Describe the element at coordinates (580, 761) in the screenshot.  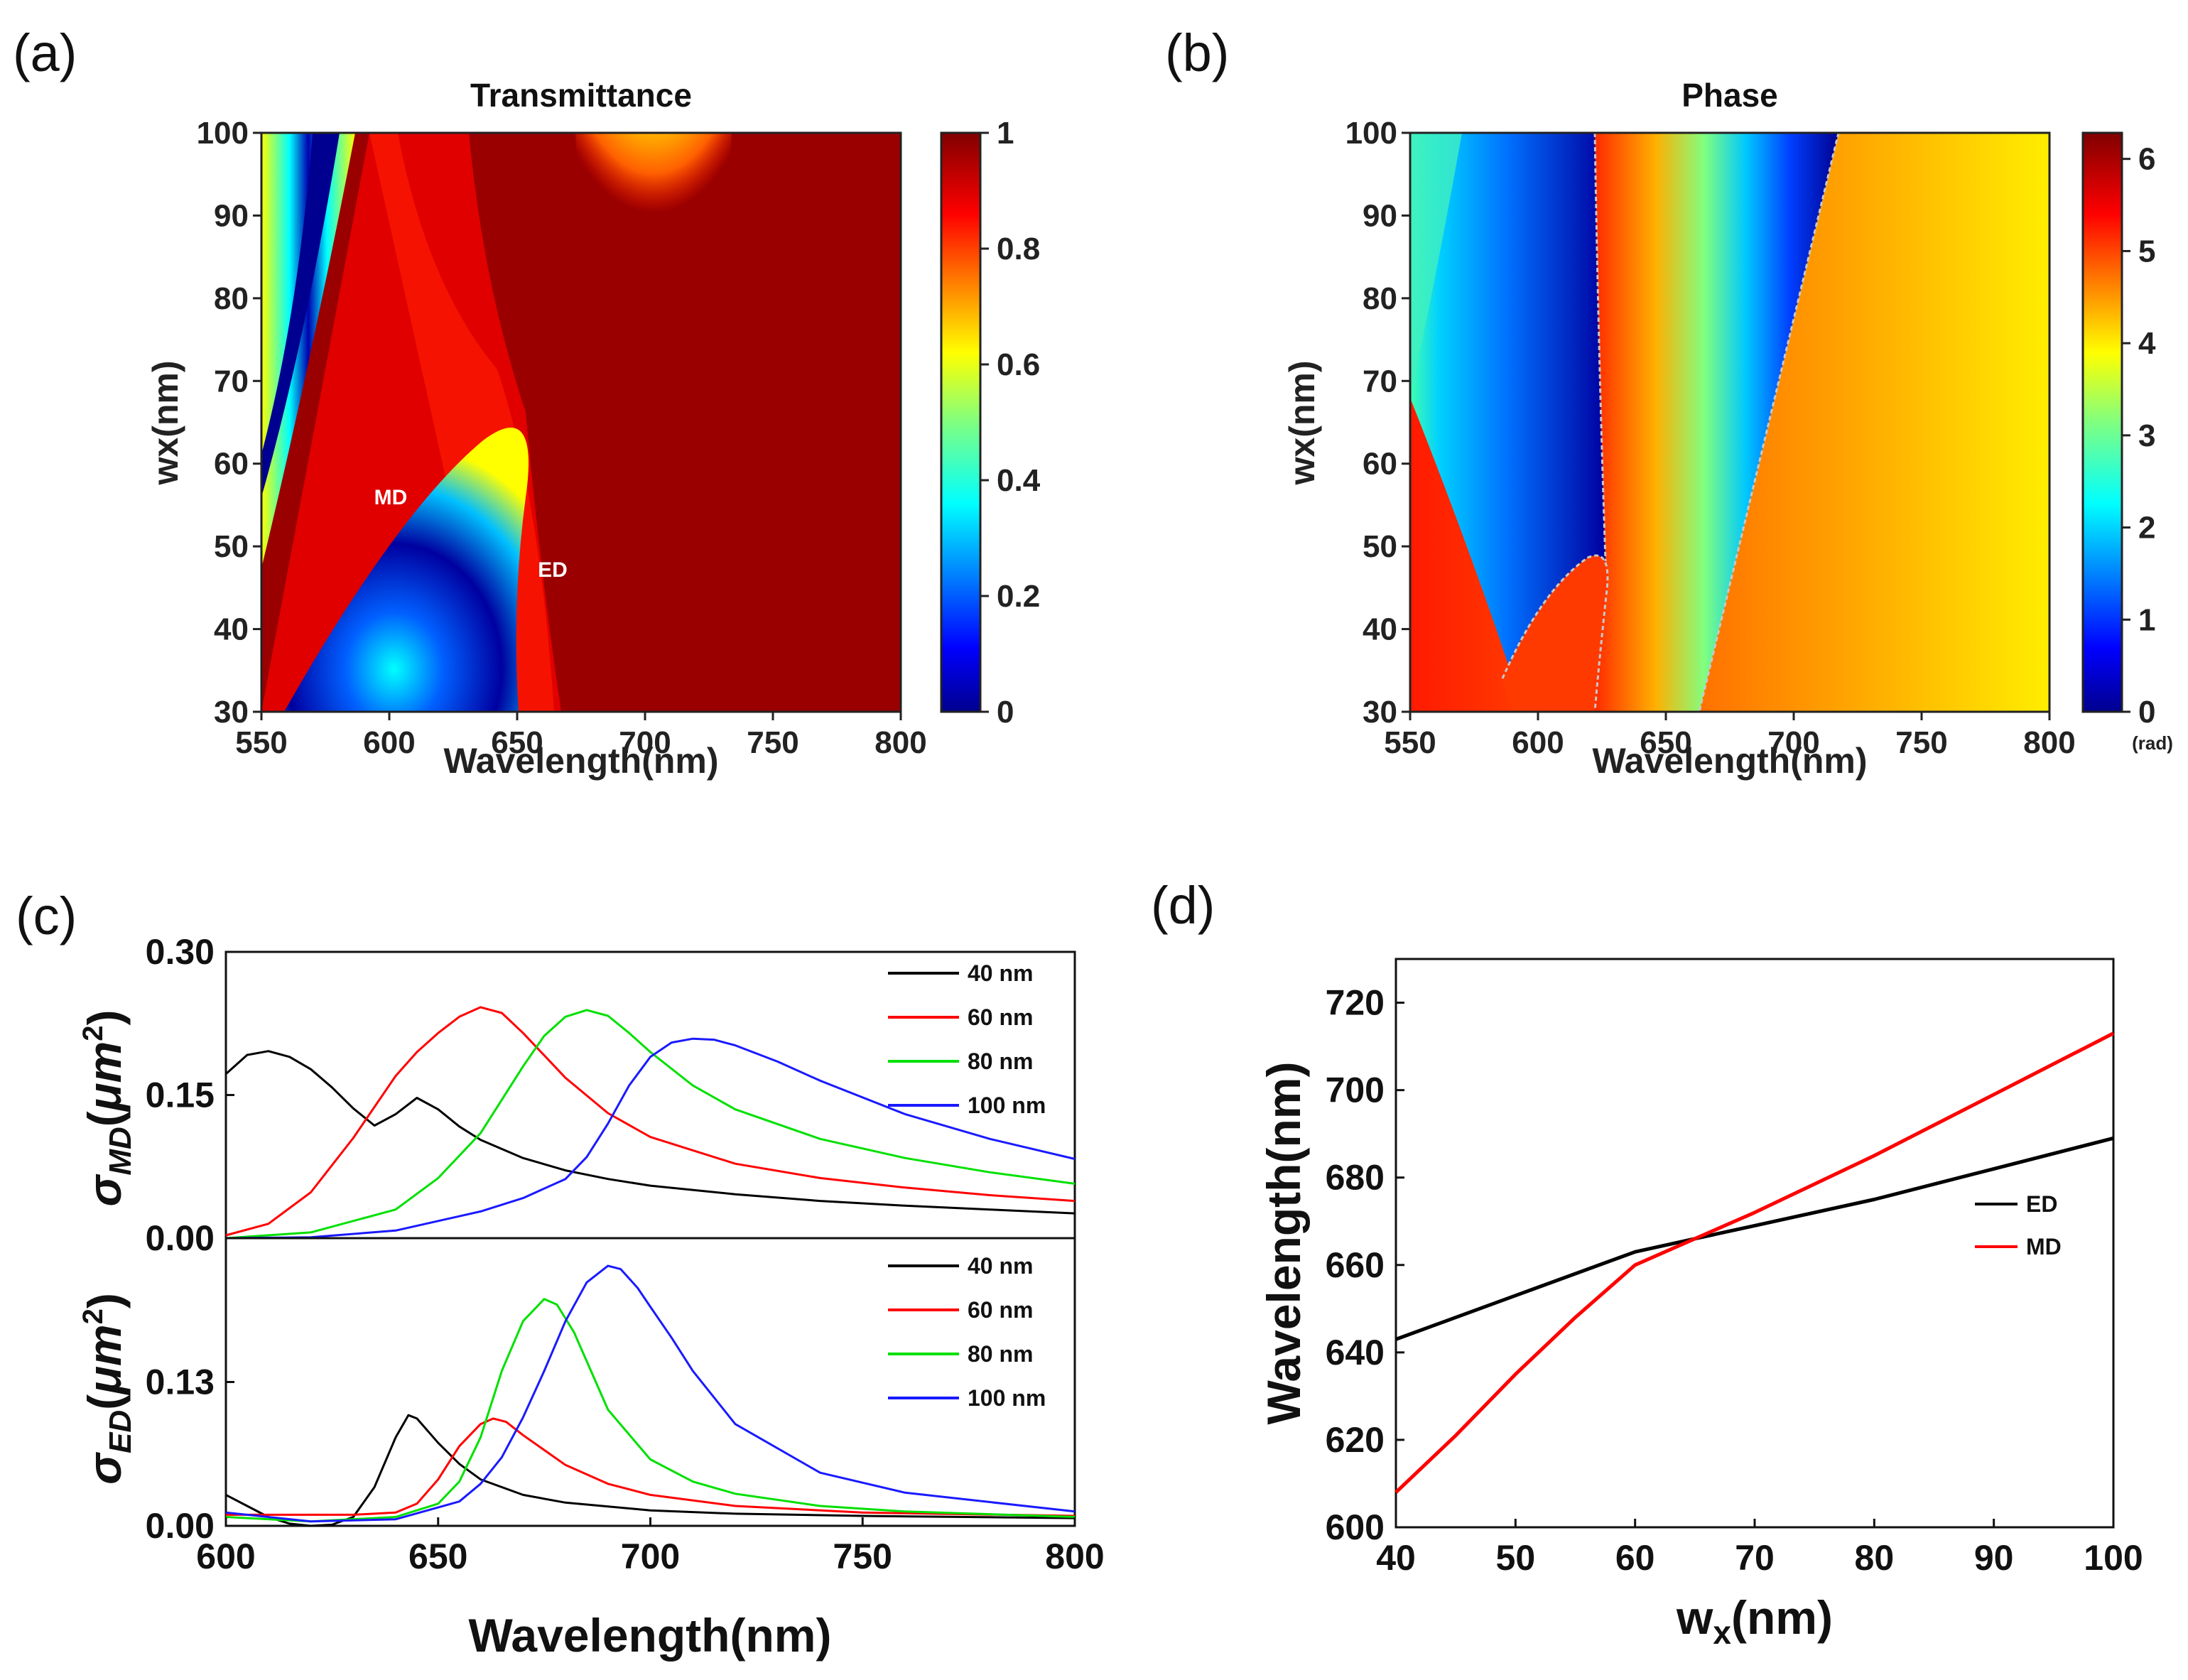
I see `x-axis-label-a: Wavelength(nm)` at that location.